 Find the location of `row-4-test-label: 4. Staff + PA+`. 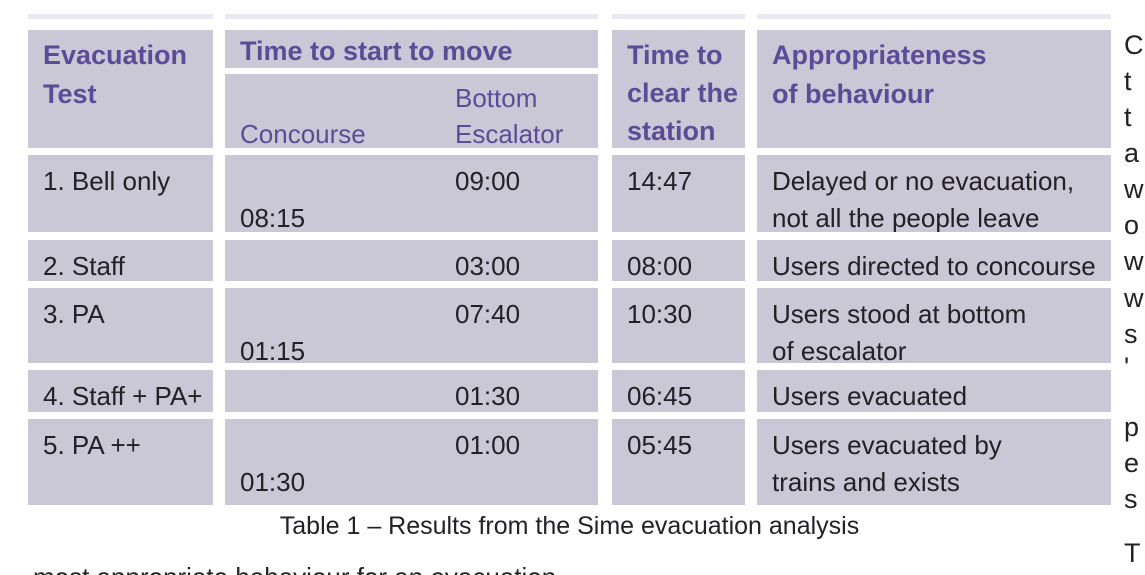

row-4-test-label: 4. Staff + PA+ is located at coordinates (123, 396).